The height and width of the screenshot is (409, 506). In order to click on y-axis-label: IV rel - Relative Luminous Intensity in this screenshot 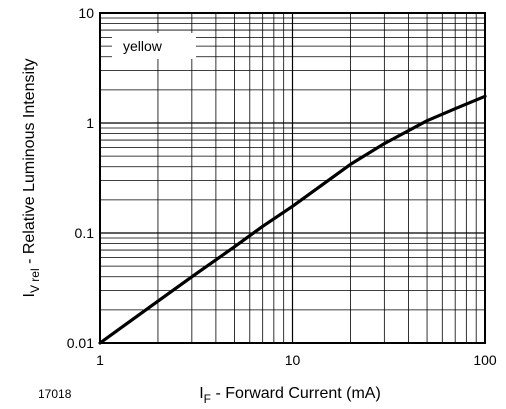, I will do `click(31, 177)`.